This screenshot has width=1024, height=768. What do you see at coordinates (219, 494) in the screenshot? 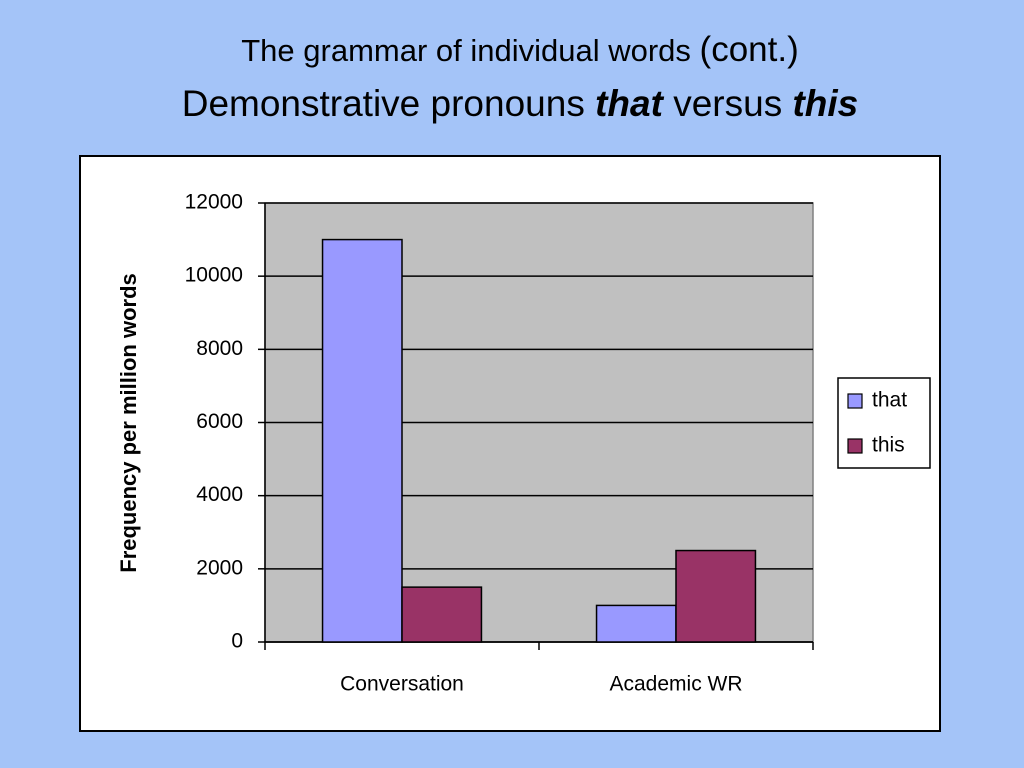
I see `y-tick-label: 4000` at bounding box center [219, 494].